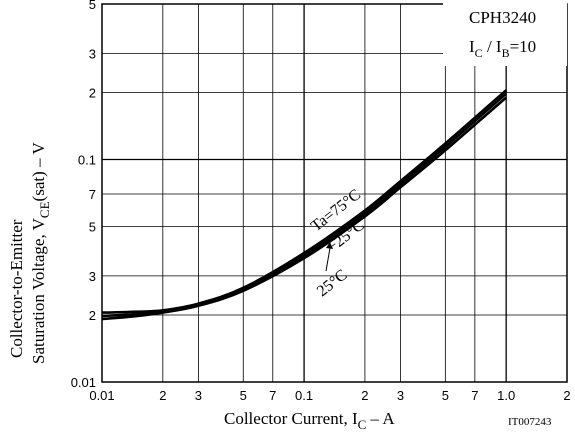 This screenshot has height=433, width=575. What do you see at coordinates (332, 283) in the screenshot?
I see `annotation-25: 25°C` at bounding box center [332, 283].